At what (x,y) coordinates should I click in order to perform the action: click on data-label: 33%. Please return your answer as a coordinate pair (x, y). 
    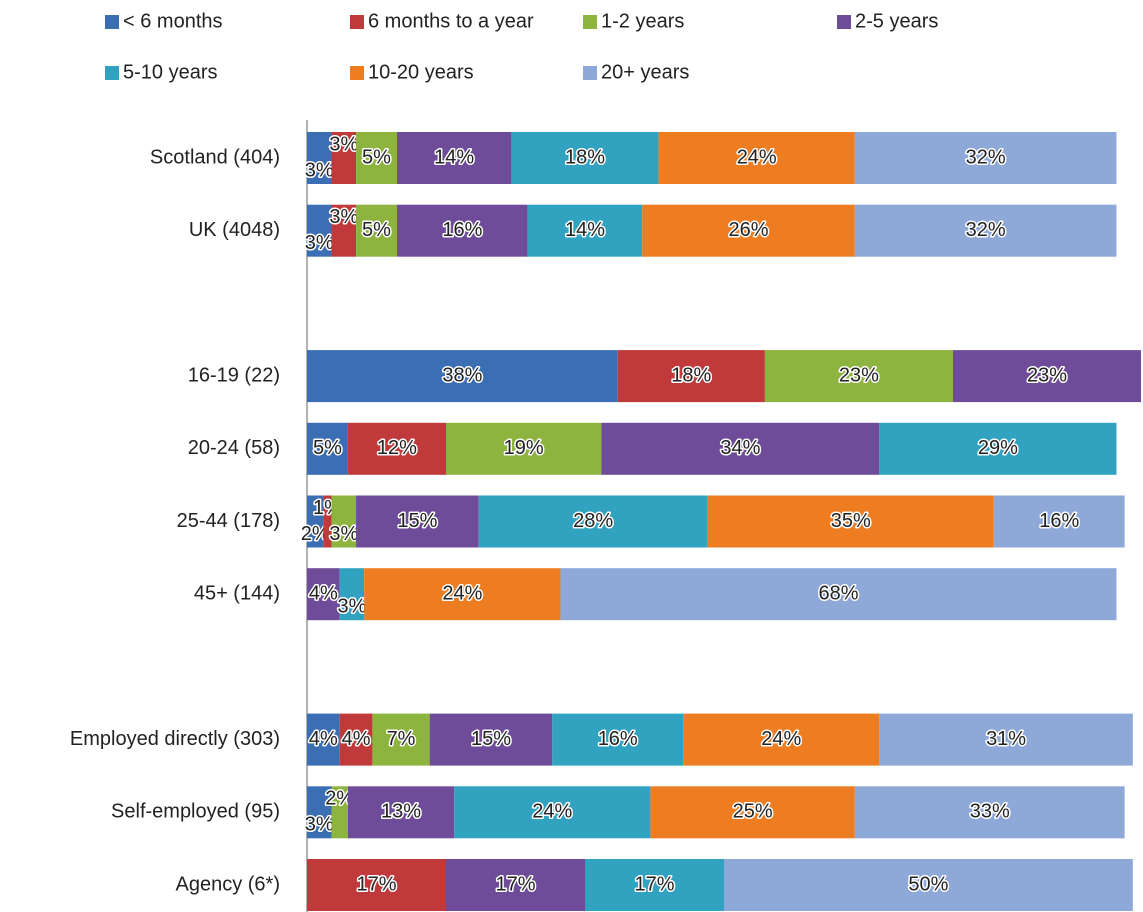
    Looking at the image, I should click on (990, 812).